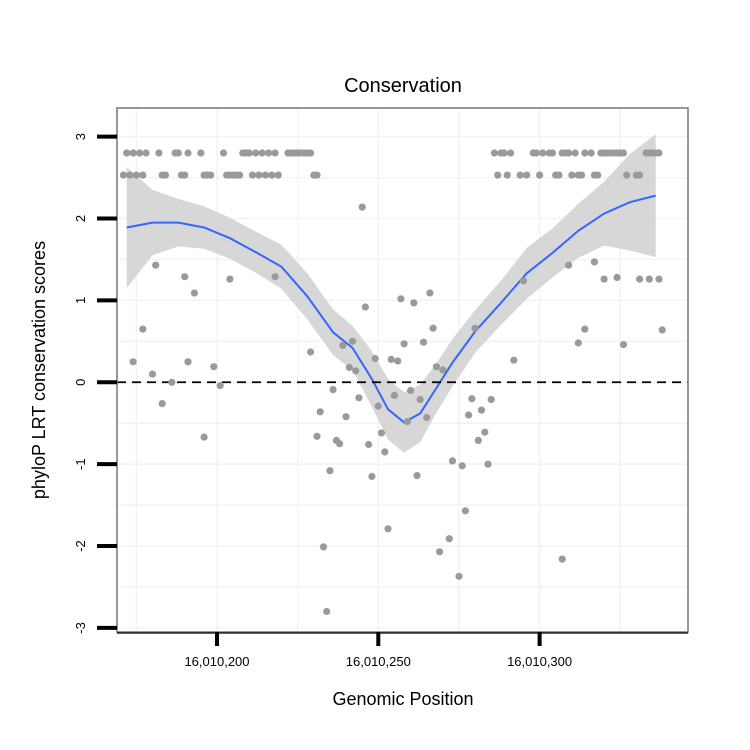 The image size is (750, 750). Describe the element at coordinates (80, 382) in the screenshot. I see `y-tick-label: 0` at that location.